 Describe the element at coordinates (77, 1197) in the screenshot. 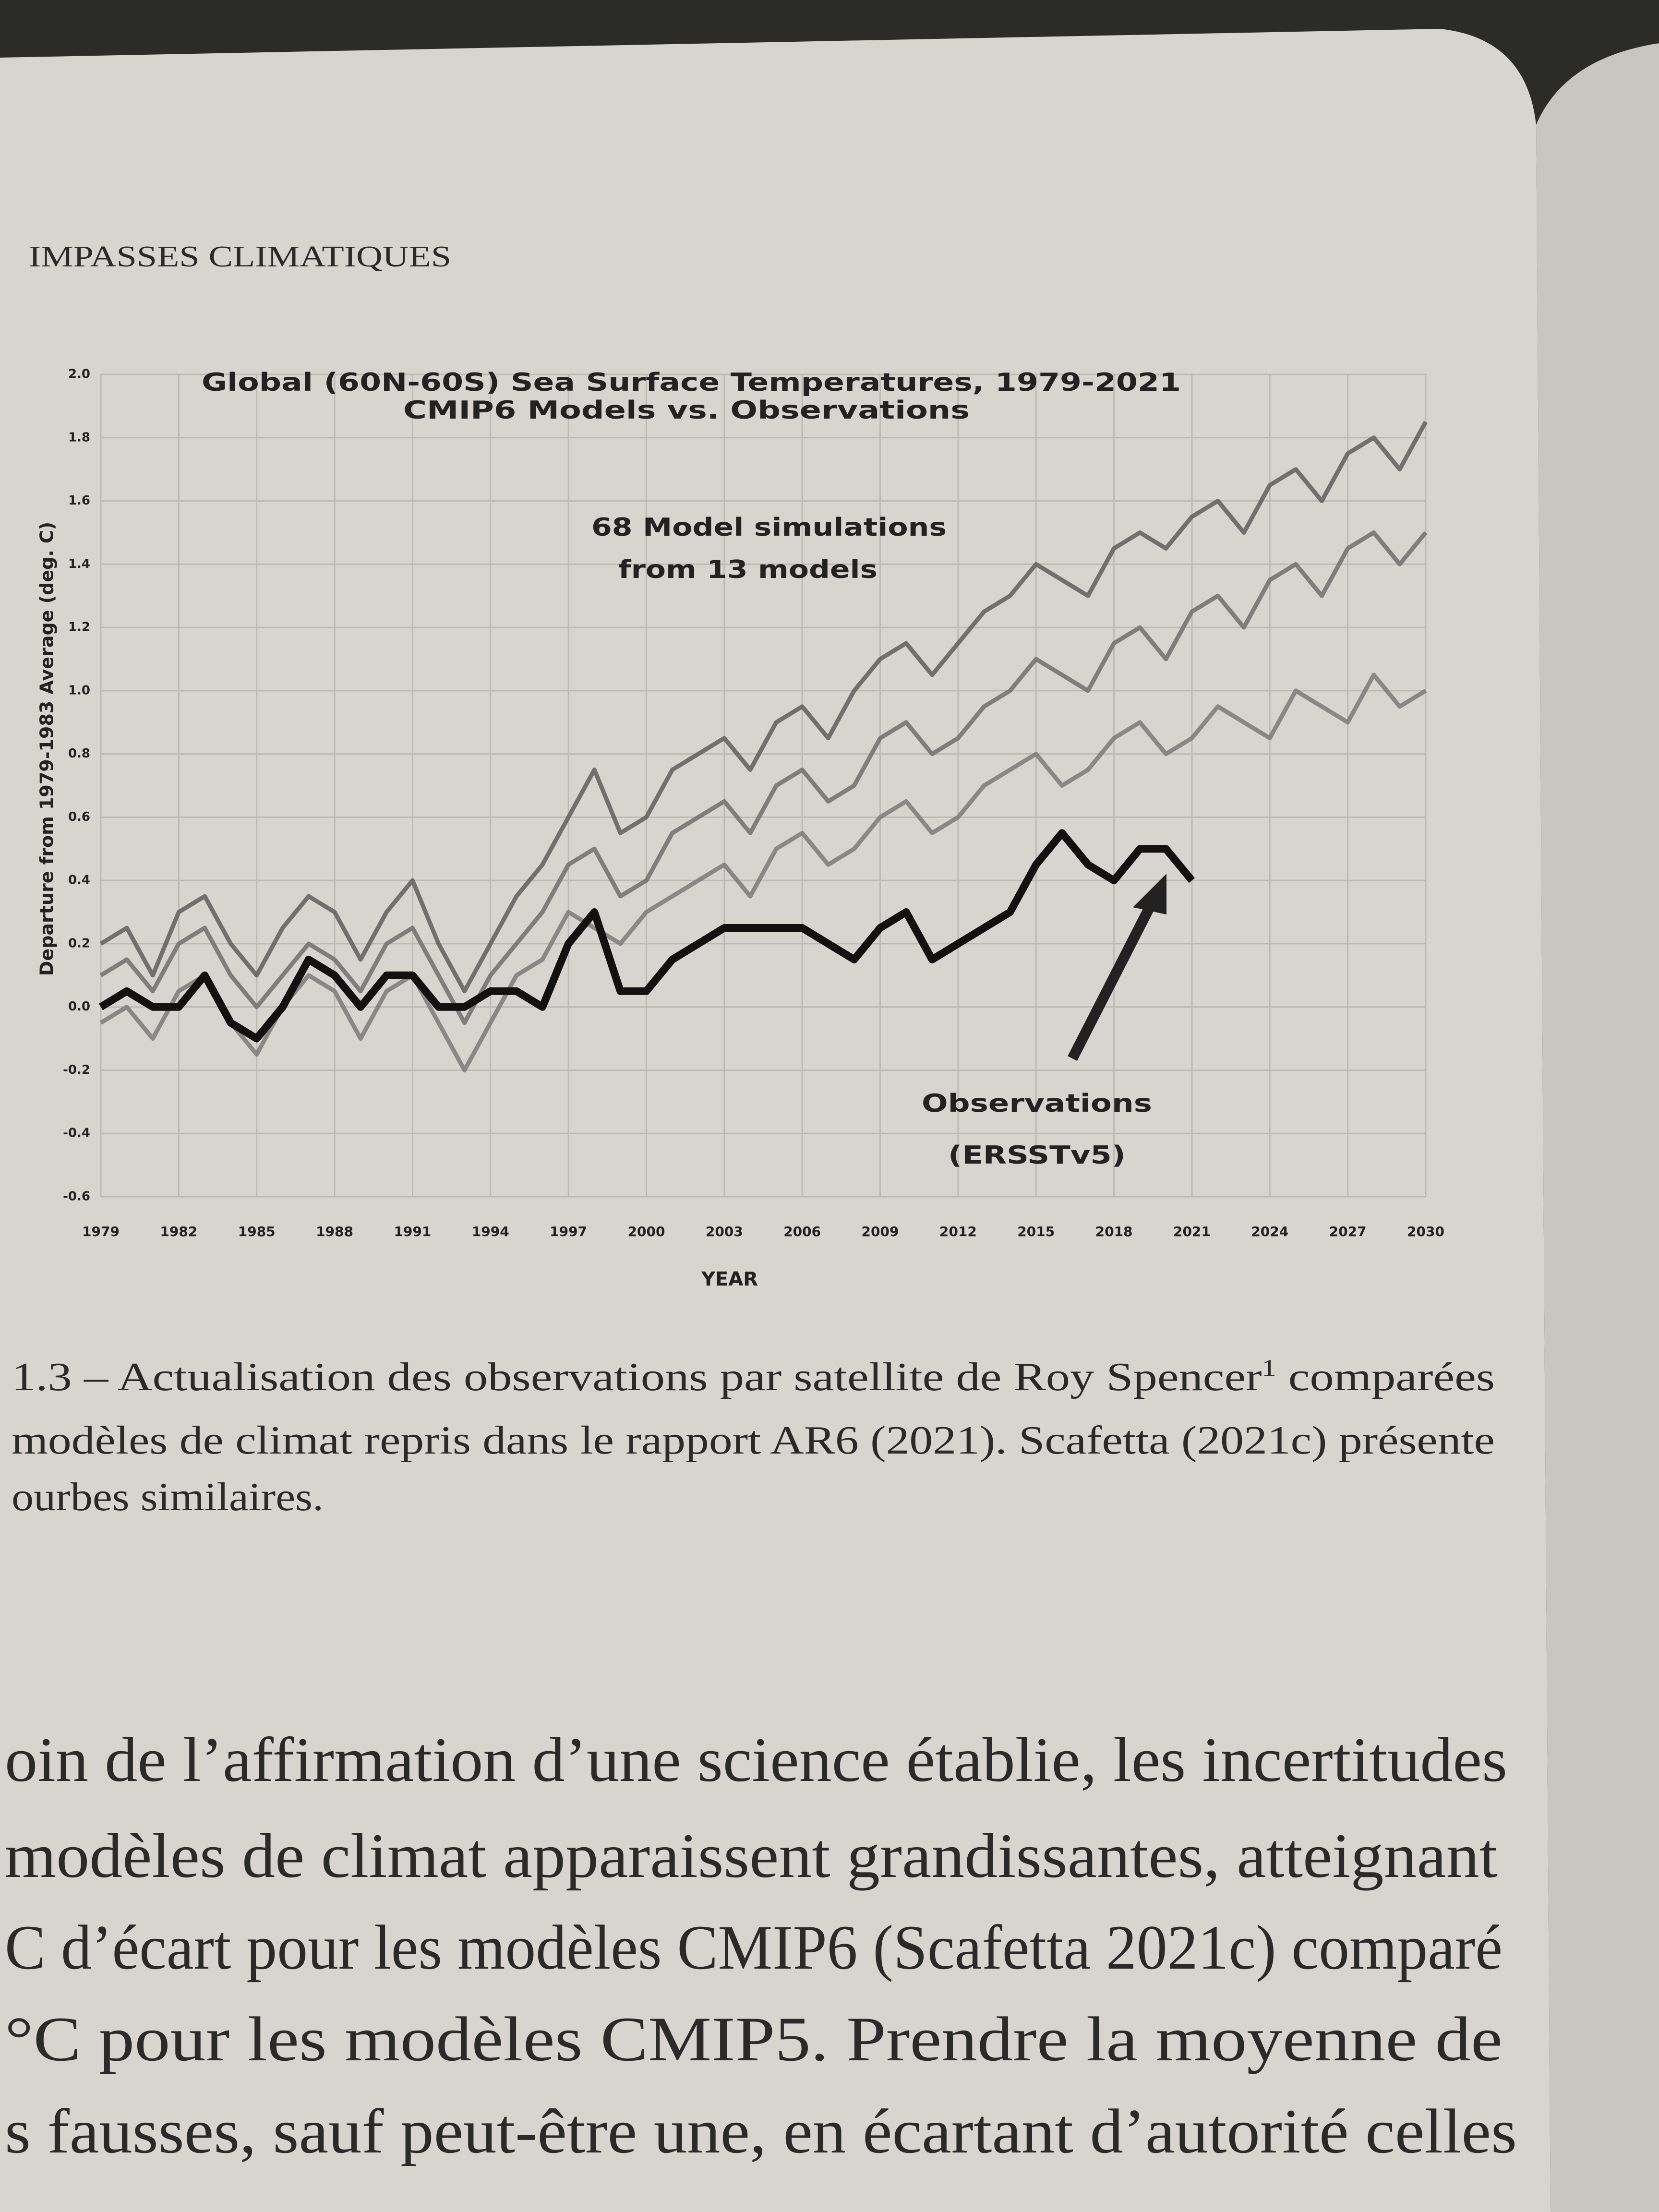

I see `y-tick-label: -0.6` at that location.